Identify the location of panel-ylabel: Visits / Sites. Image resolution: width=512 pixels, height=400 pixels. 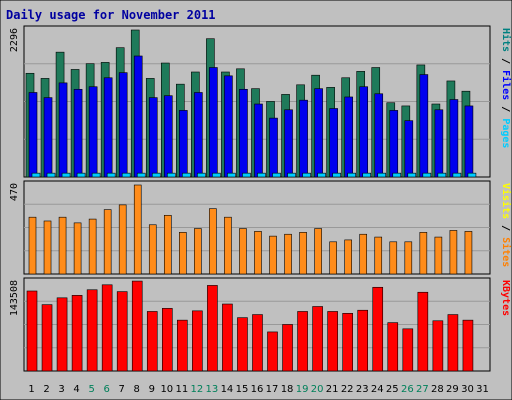
(506, 225).